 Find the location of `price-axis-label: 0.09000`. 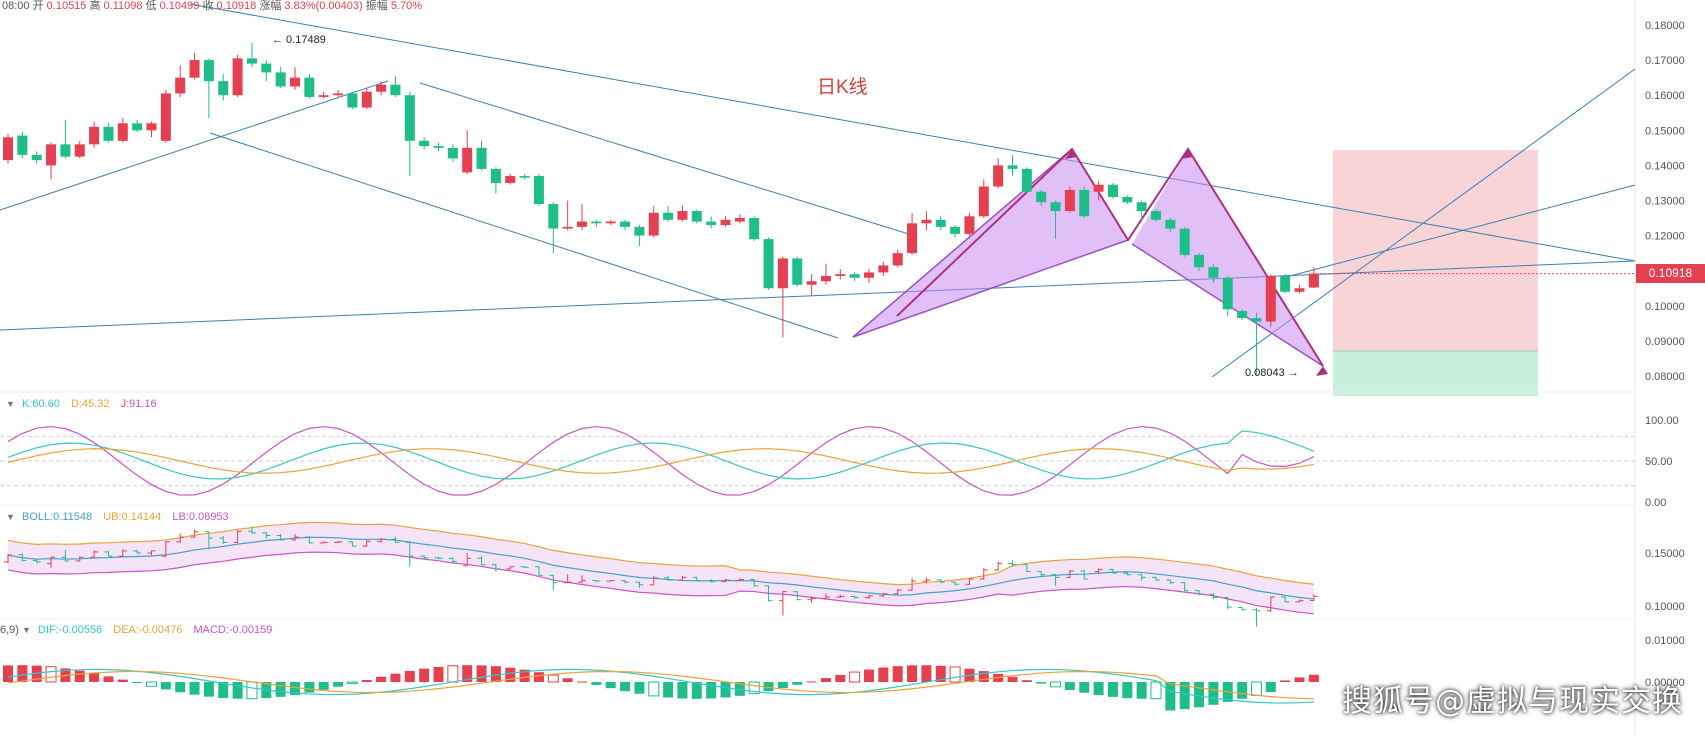

price-axis-label: 0.09000 is located at coordinates (1665, 342).